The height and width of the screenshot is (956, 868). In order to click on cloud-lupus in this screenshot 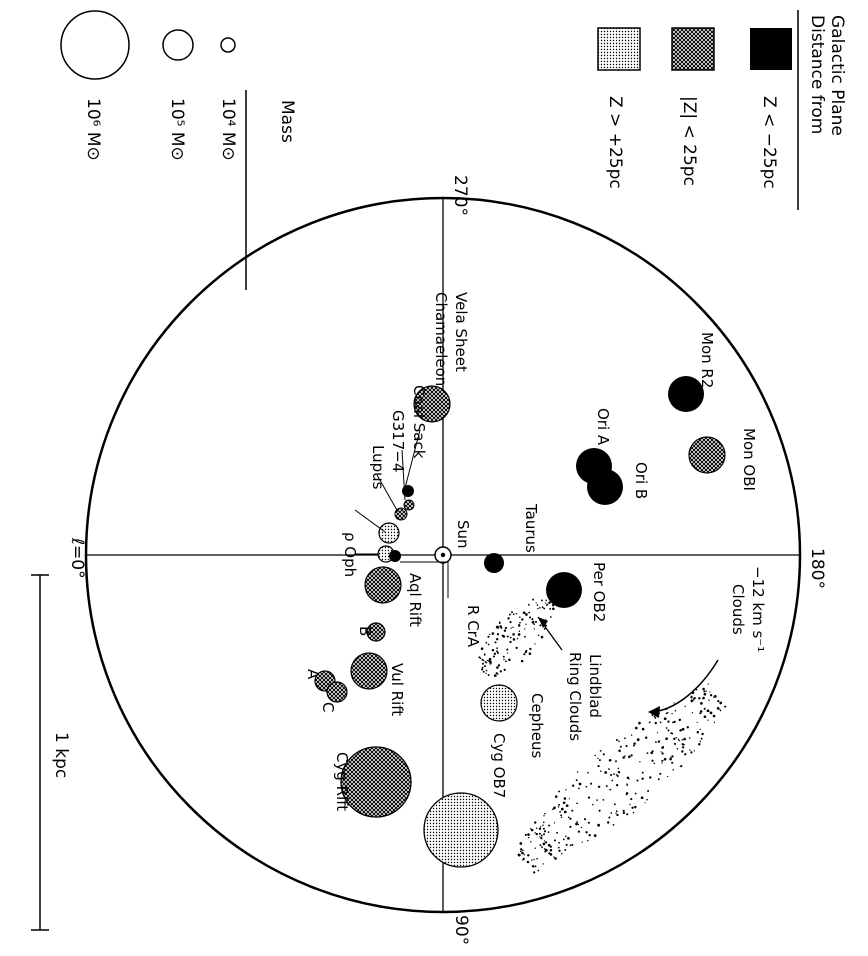, I will do `click(389, 533)`.